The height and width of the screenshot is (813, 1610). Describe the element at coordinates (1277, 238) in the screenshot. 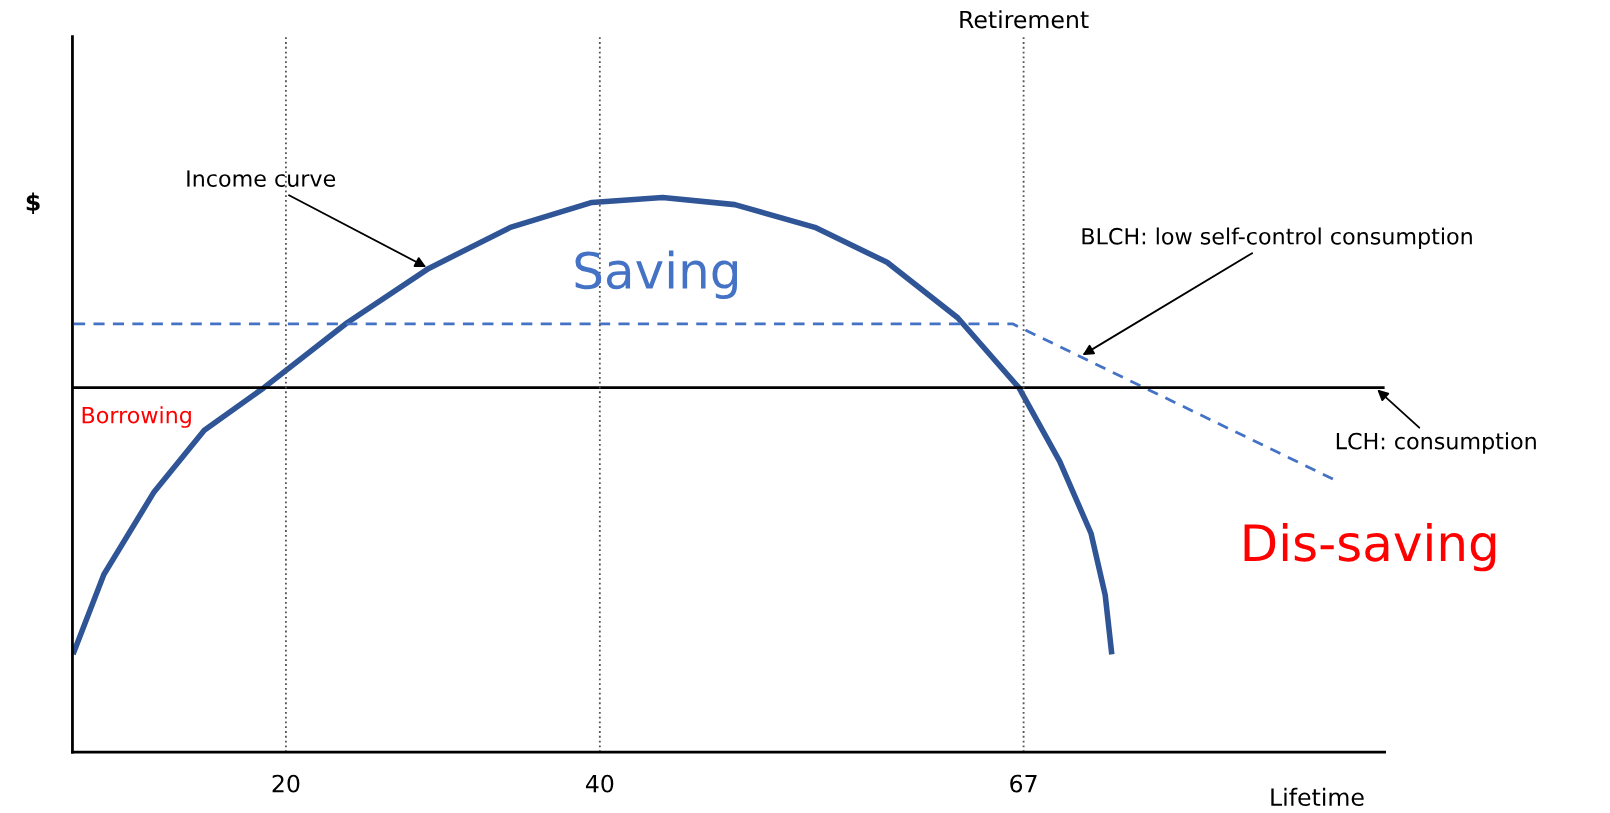

I see `annotation: BLCH: low self-control consumption` at that location.